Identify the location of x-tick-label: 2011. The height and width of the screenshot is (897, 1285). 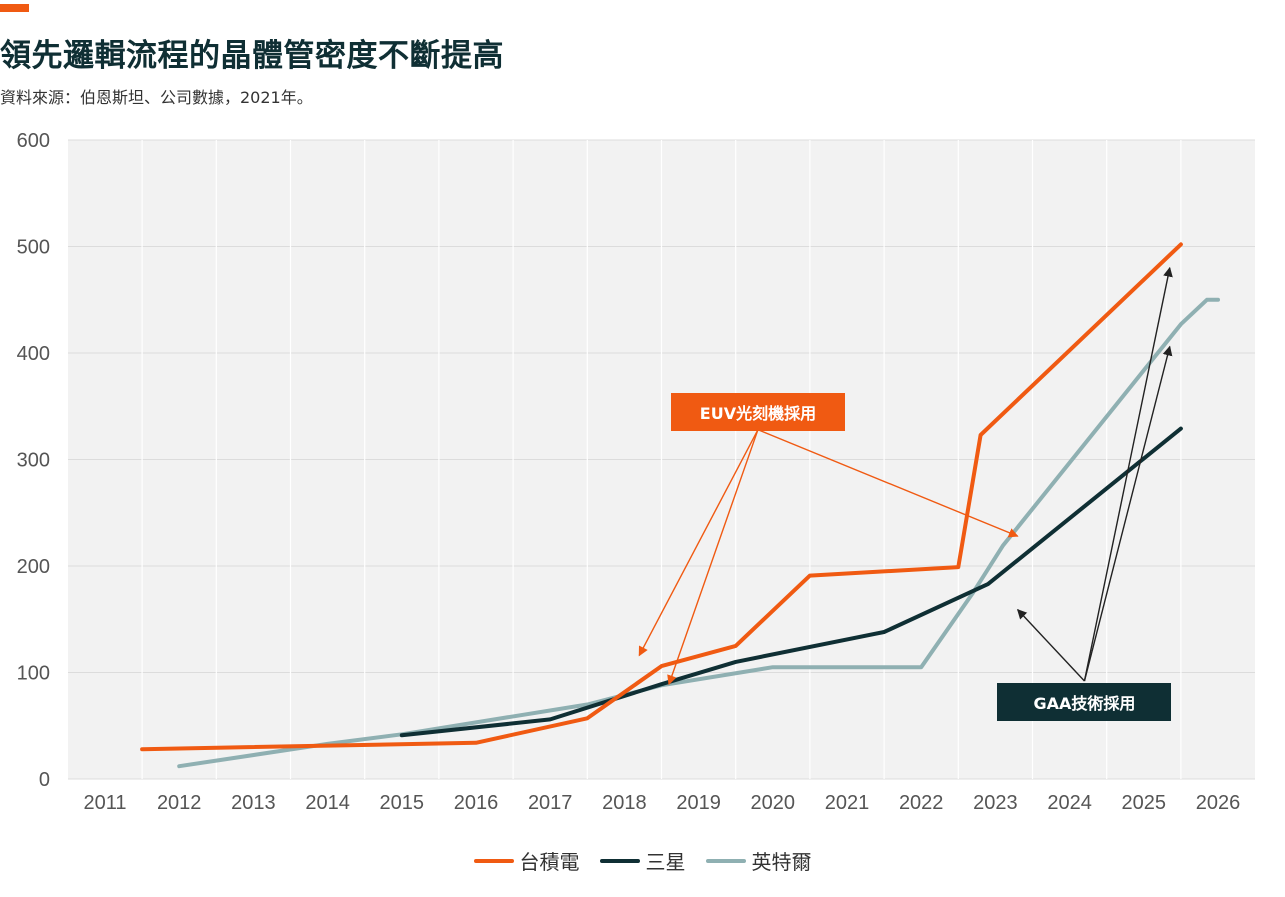
(104, 803).